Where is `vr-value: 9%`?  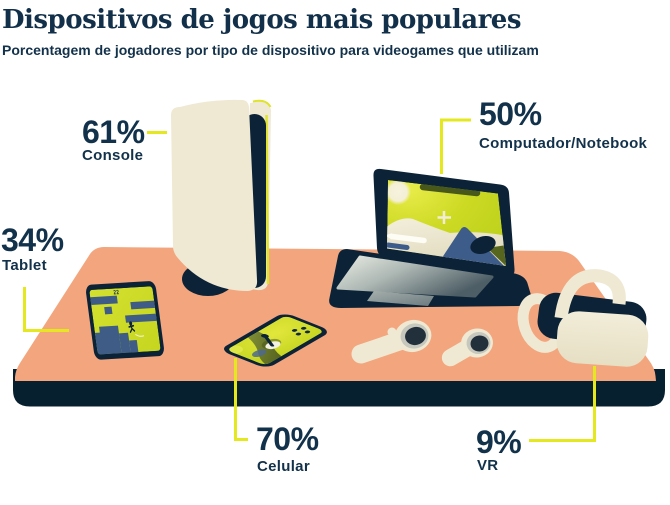
vr-value: 9% is located at coordinates (499, 442).